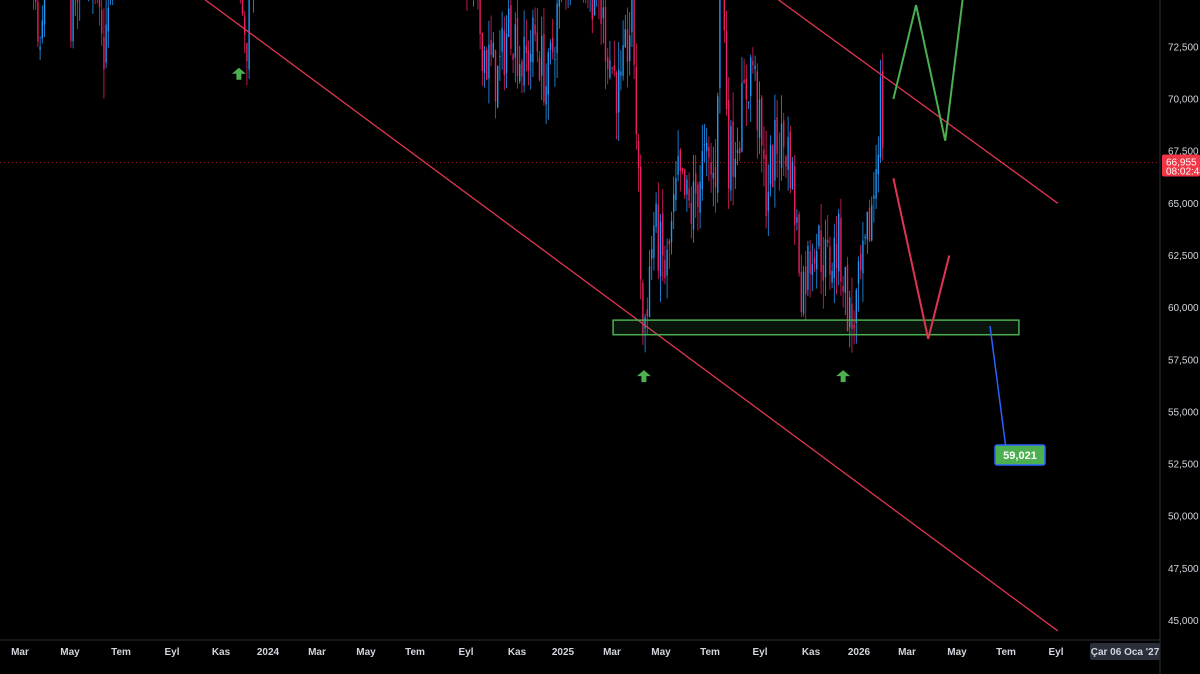  What do you see at coordinates (1125, 651) in the screenshot?
I see `crosshair-date-bg` at bounding box center [1125, 651].